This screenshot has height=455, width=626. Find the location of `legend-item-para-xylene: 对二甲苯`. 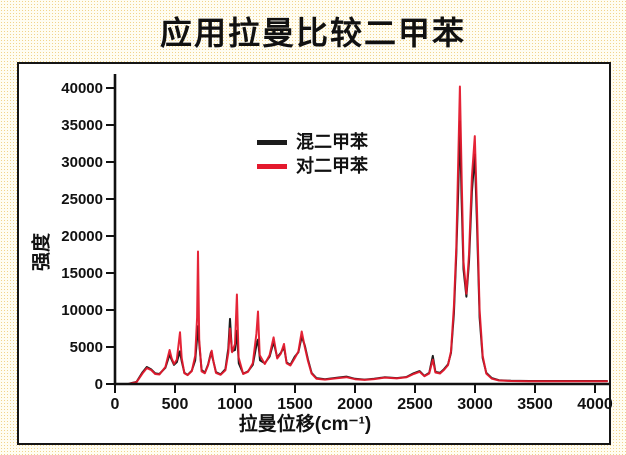

legend-item-para-xylene: 对二甲苯 is located at coordinates (312, 166).